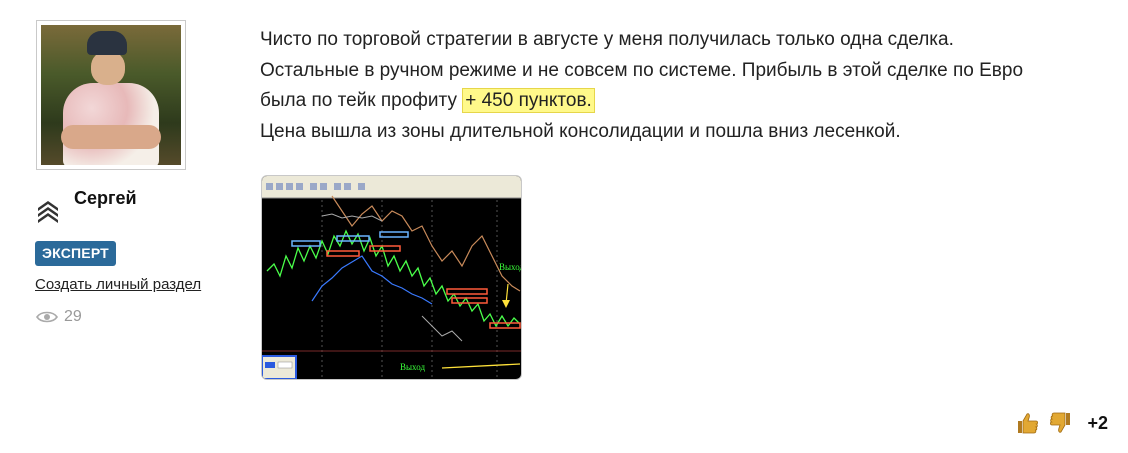 The width and height of the screenshot is (1128, 453). What do you see at coordinates (75, 253) in the screenshot?
I see `expert-badge: ЭКСПЕРТ` at bounding box center [75, 253].